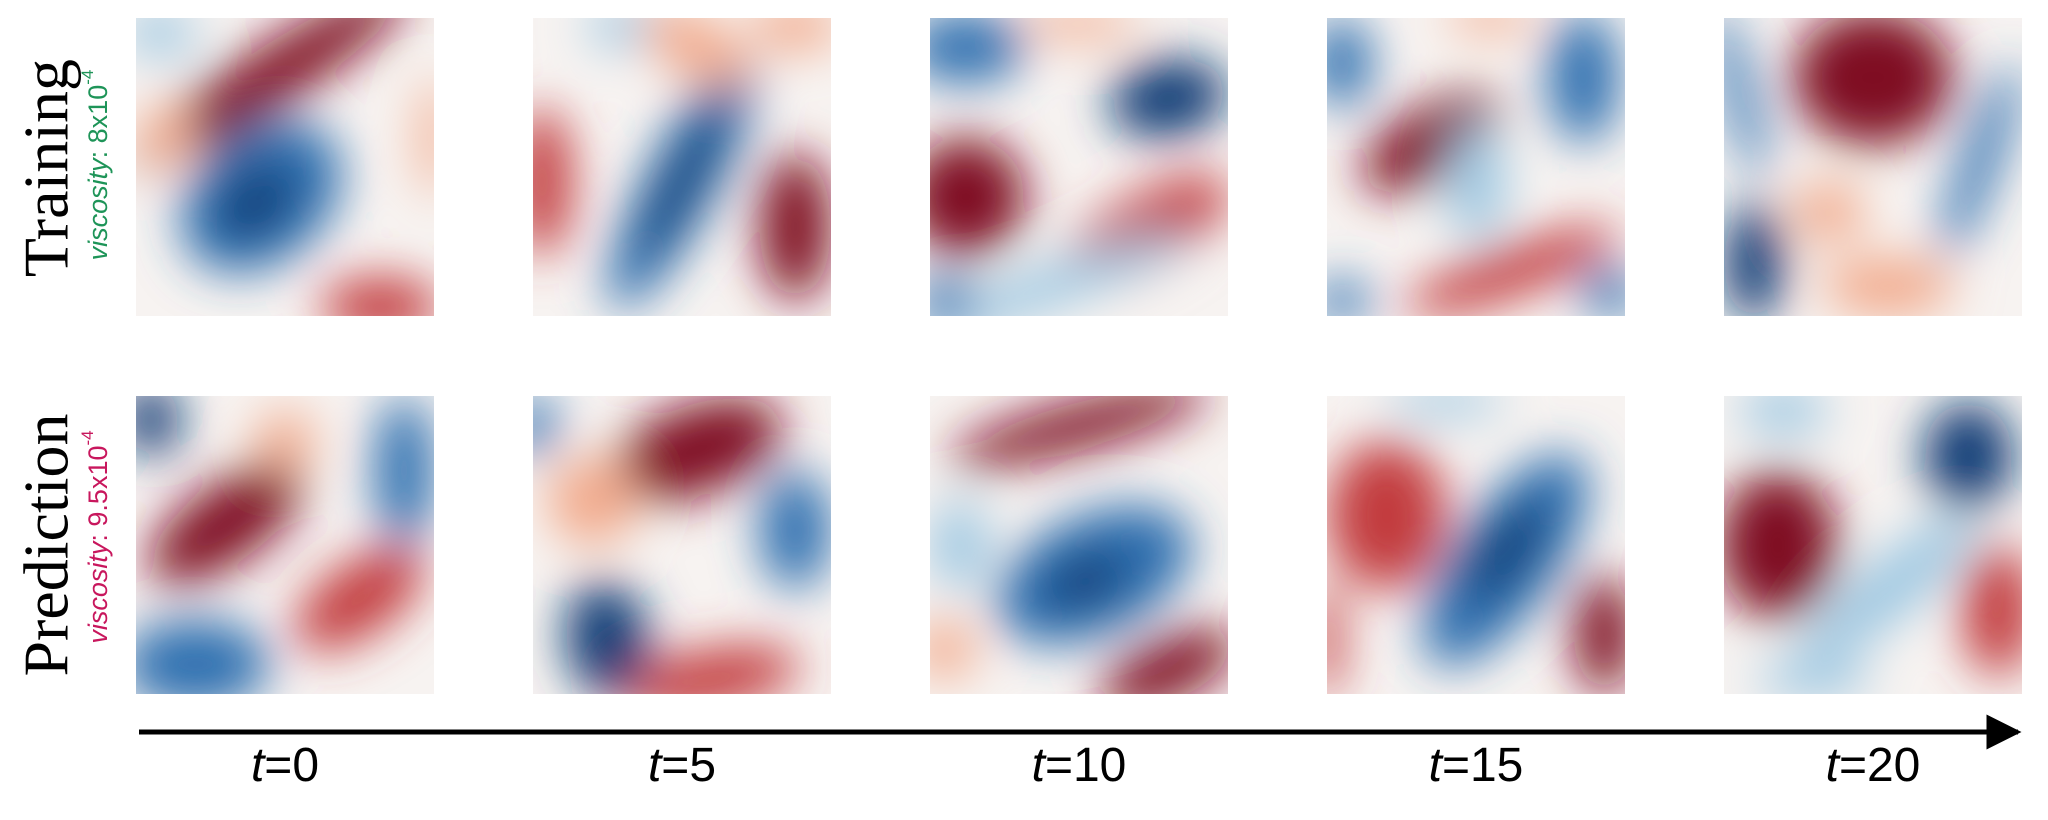  I want to click on row-parameter: viscosity: 8x10-4, so click(95, 165).